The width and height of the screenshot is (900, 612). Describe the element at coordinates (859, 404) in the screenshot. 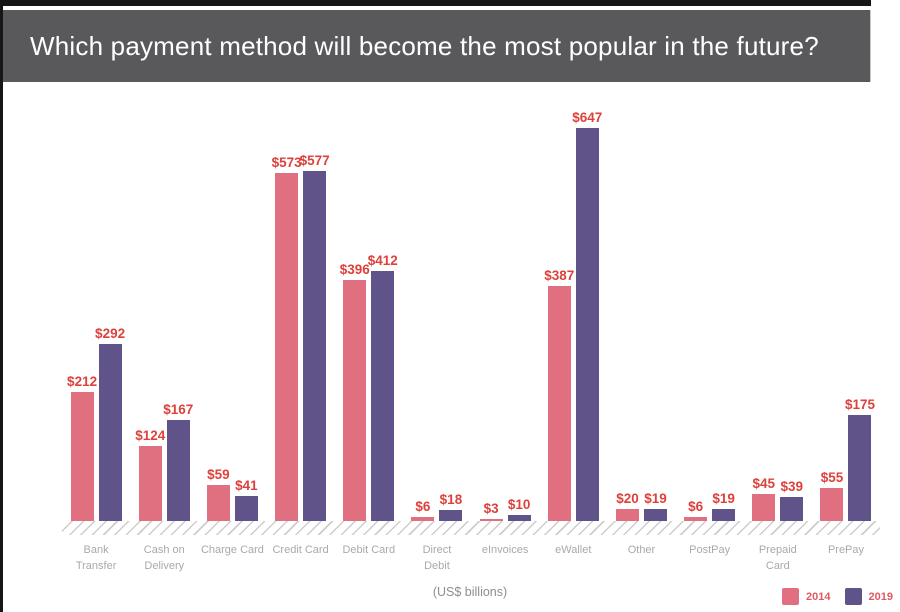

I see `bar-value-label: $175` at that location.